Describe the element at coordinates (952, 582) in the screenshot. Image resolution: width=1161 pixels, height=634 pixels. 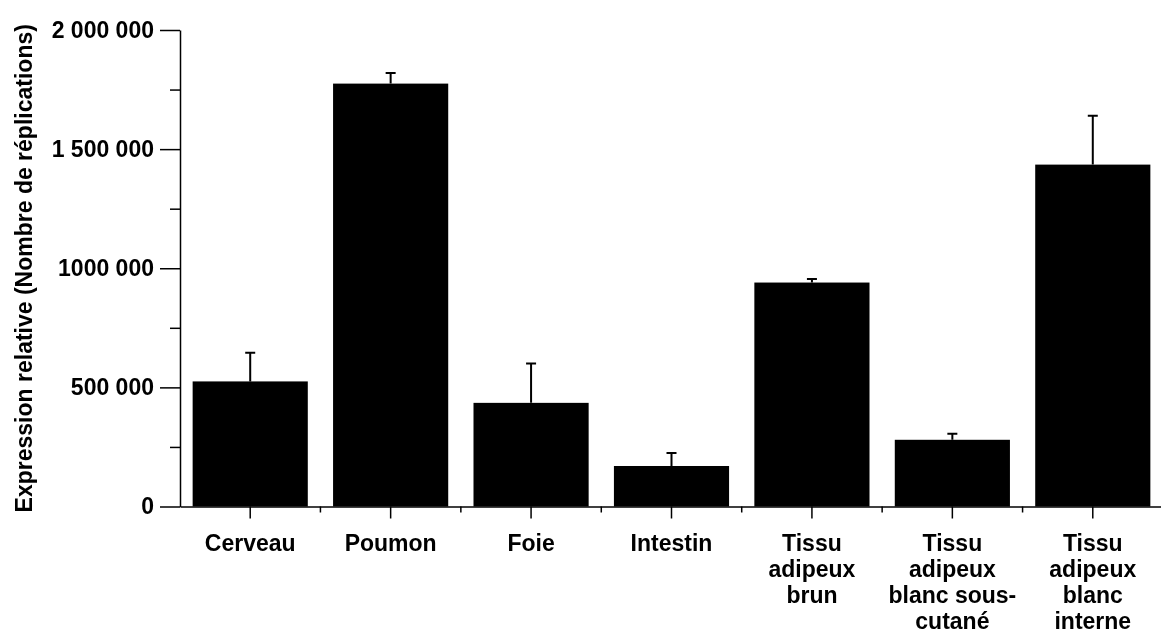
I see `x-tick-label: Tissu adipeux blanc sous-cutané` at that location.